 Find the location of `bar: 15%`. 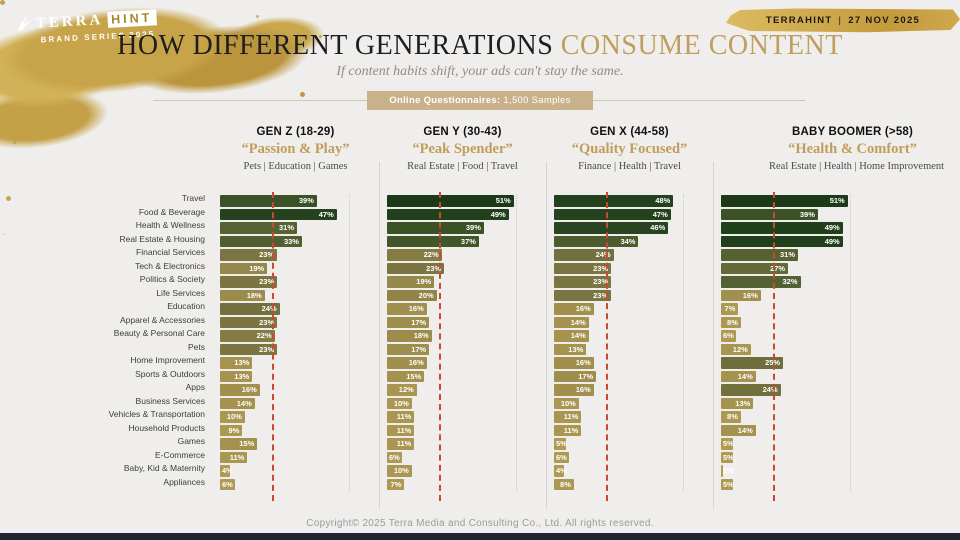

bar: 15% is located at coordinates (406, 376).